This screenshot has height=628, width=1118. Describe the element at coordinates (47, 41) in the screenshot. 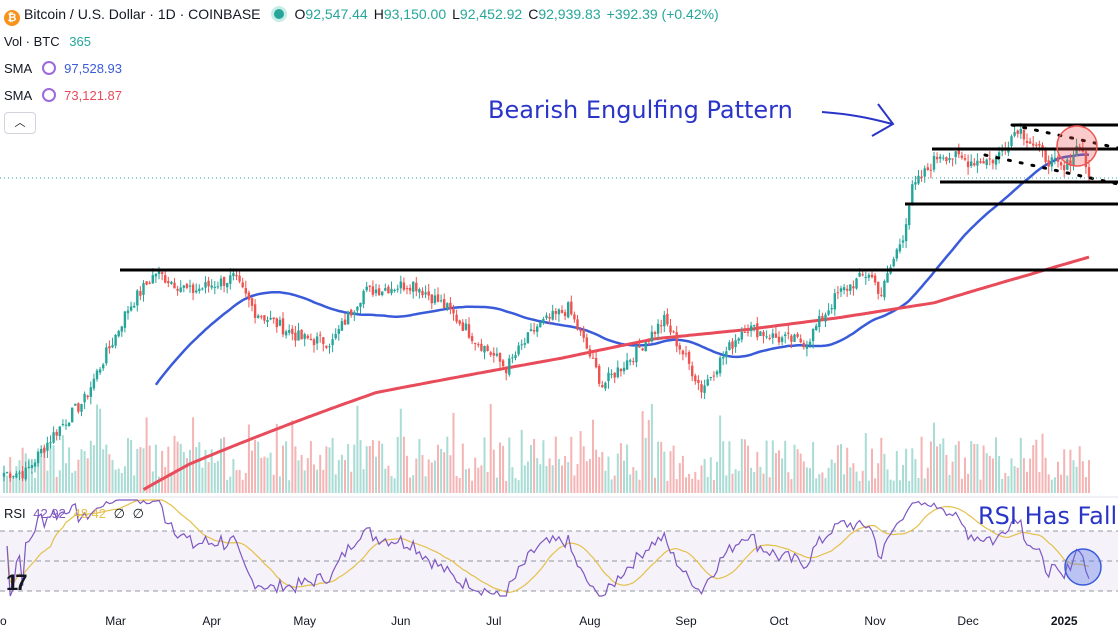

I see `volume-legend: Vol · BTC 365` at that location.